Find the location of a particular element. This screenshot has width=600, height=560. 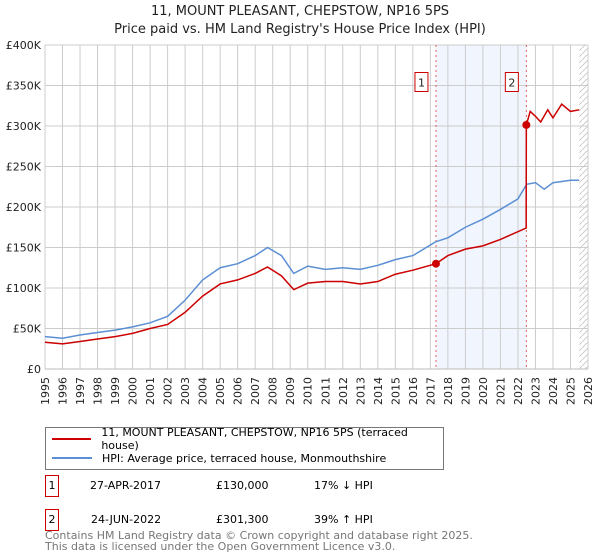

sale-badge-label: 1 is located at coordinates (421, 83).